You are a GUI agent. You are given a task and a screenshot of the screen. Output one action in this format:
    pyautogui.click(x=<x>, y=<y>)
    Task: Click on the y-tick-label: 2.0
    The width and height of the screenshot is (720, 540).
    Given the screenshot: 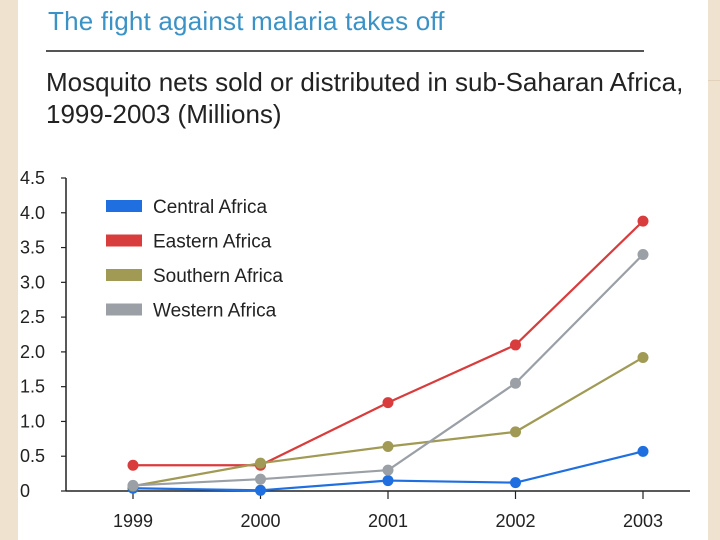 What is the action you would take?
    pyautogui.click(x=32, y=352)
    